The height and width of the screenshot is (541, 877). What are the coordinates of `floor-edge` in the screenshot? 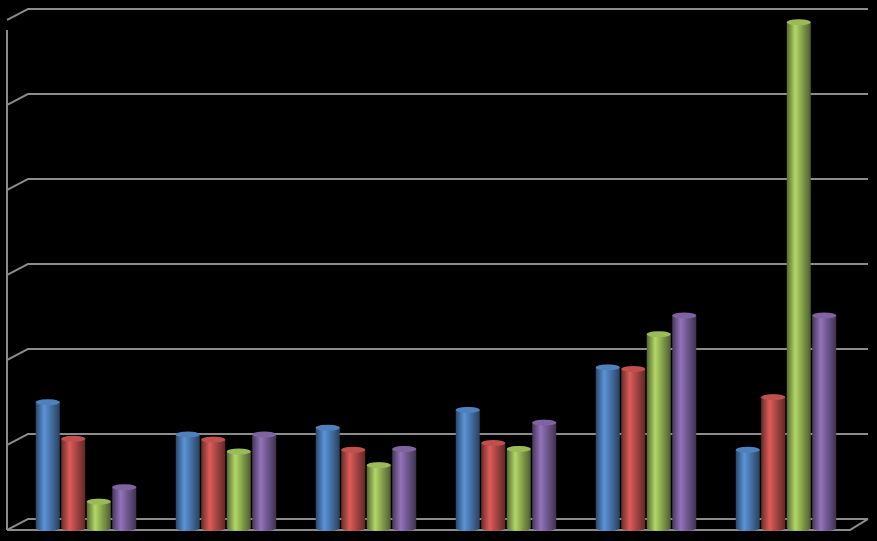 It's located at (438, 524).